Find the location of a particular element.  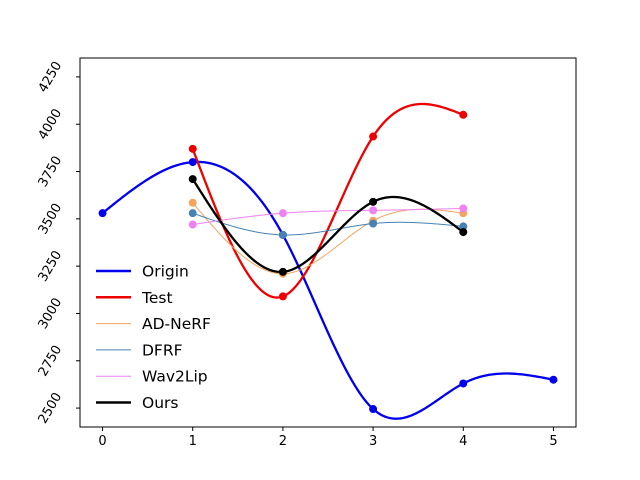

y-axis: 2500 2750 3000 3250 3500 3750 4000 4250 is located at coordinates (58, 242).